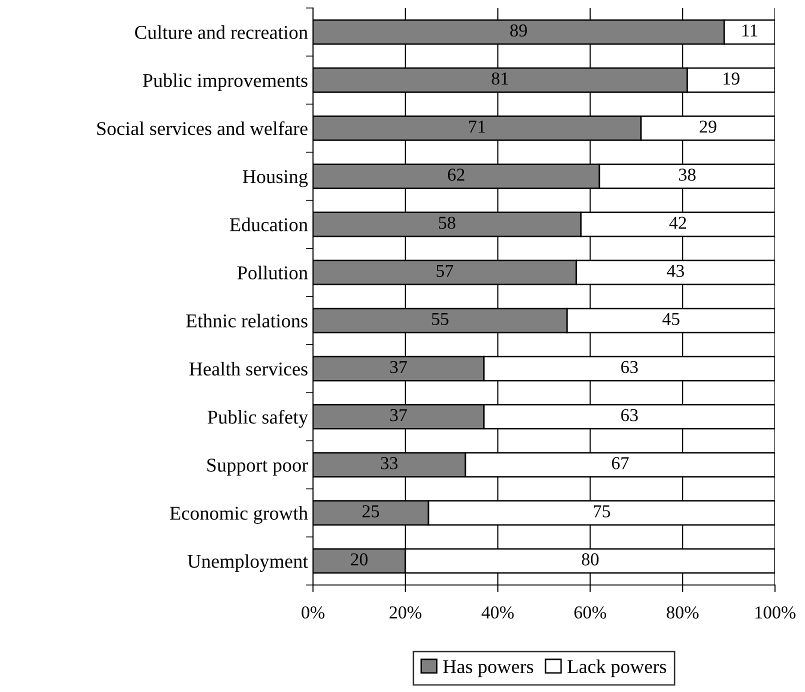 The width and height of the screenshot is (805, 692). I want to click on y-tick-label: Pollution, so click(272, 273).